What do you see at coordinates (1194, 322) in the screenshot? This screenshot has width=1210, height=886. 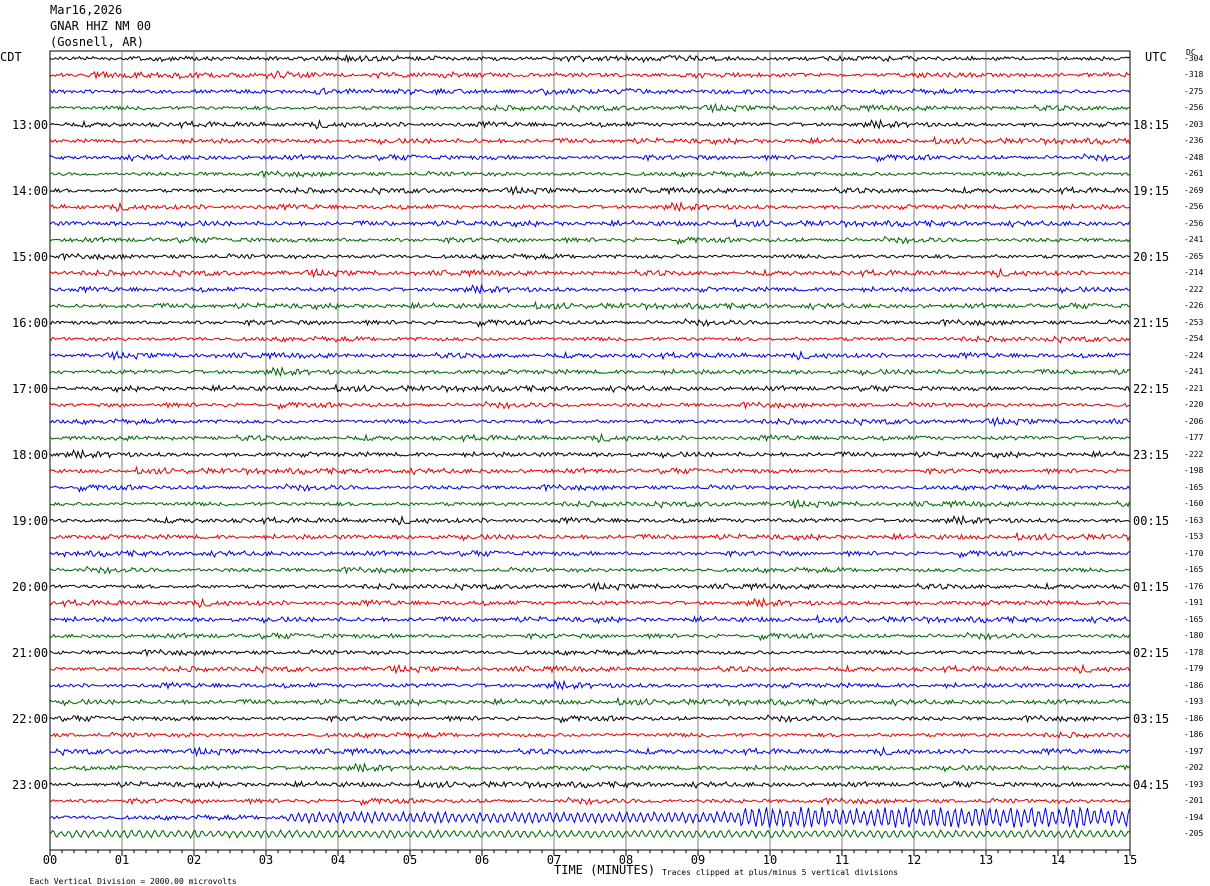 I see `dc-offset-label: -253` at bounding box center [1194, 322].